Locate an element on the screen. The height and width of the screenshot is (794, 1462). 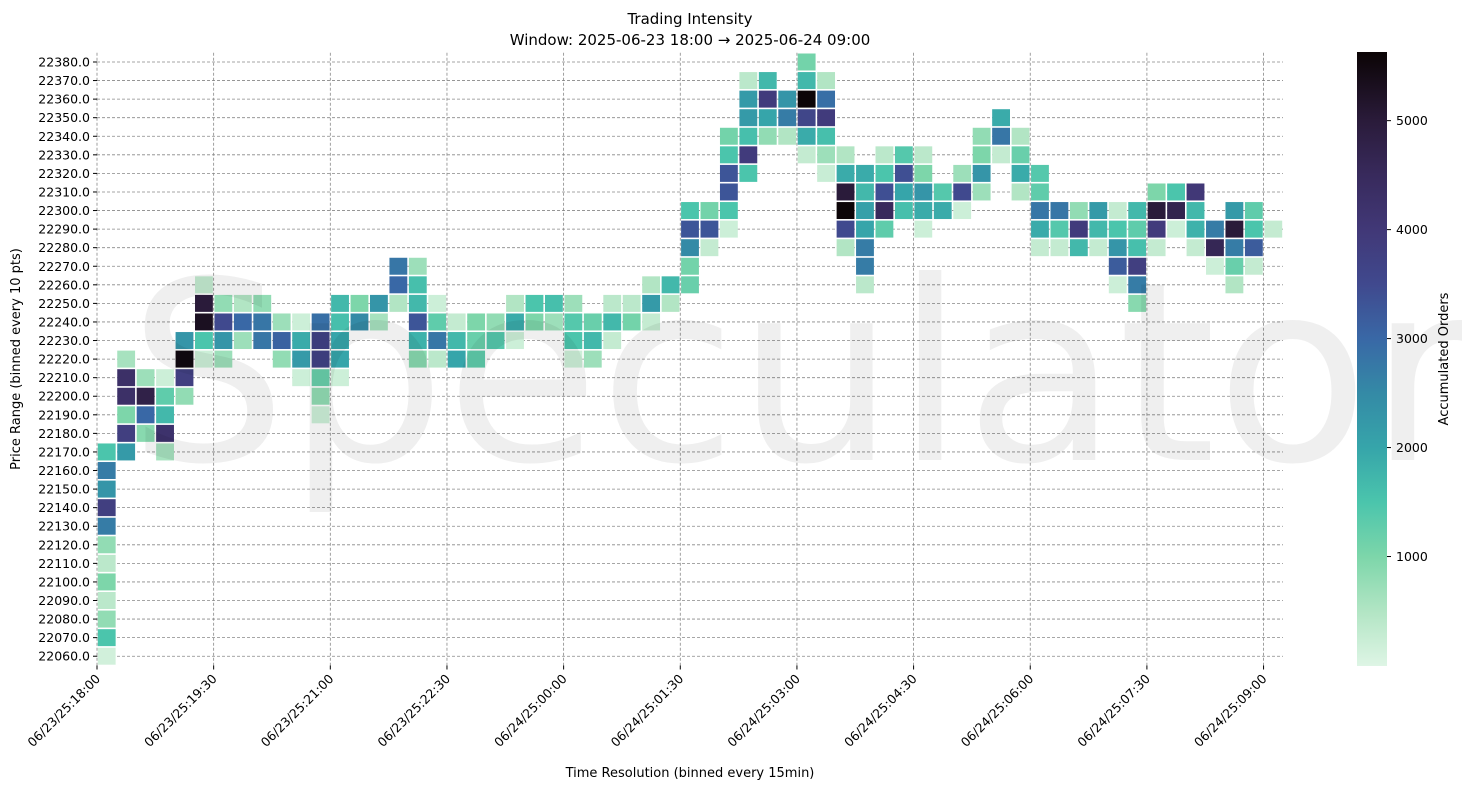
y-tick-label: 22190.0 is located at coordinates (64, 414).